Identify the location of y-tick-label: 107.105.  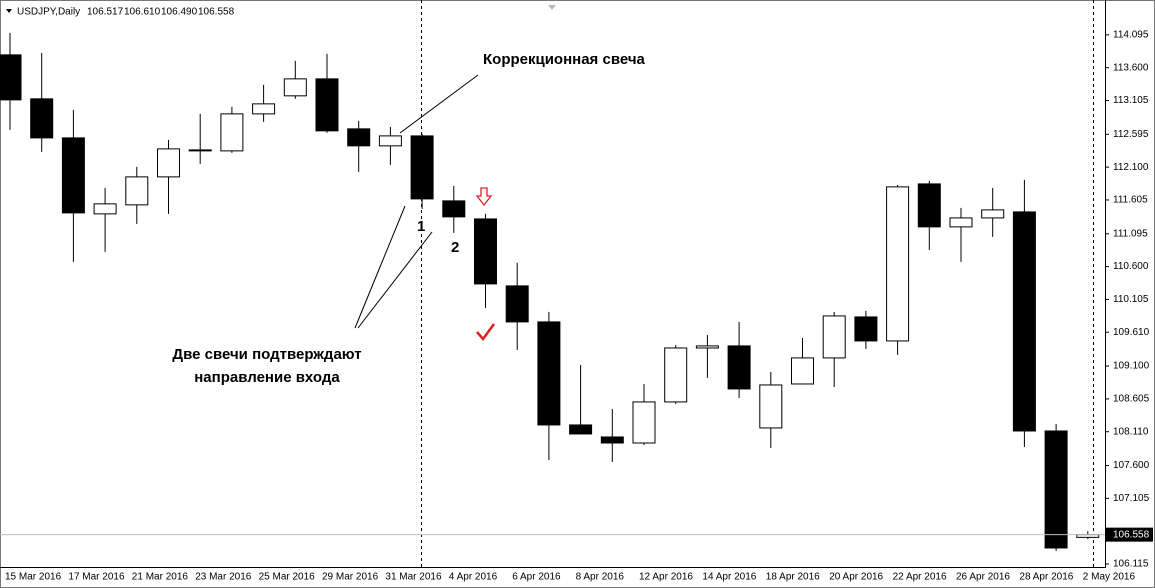
(1131, 498).